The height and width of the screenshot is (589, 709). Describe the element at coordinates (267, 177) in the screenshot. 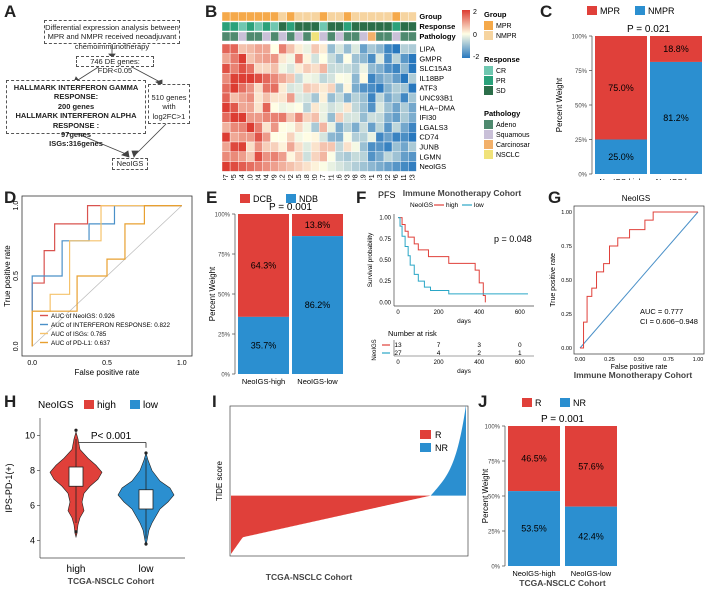

I see `patient-label: P4` at that location.